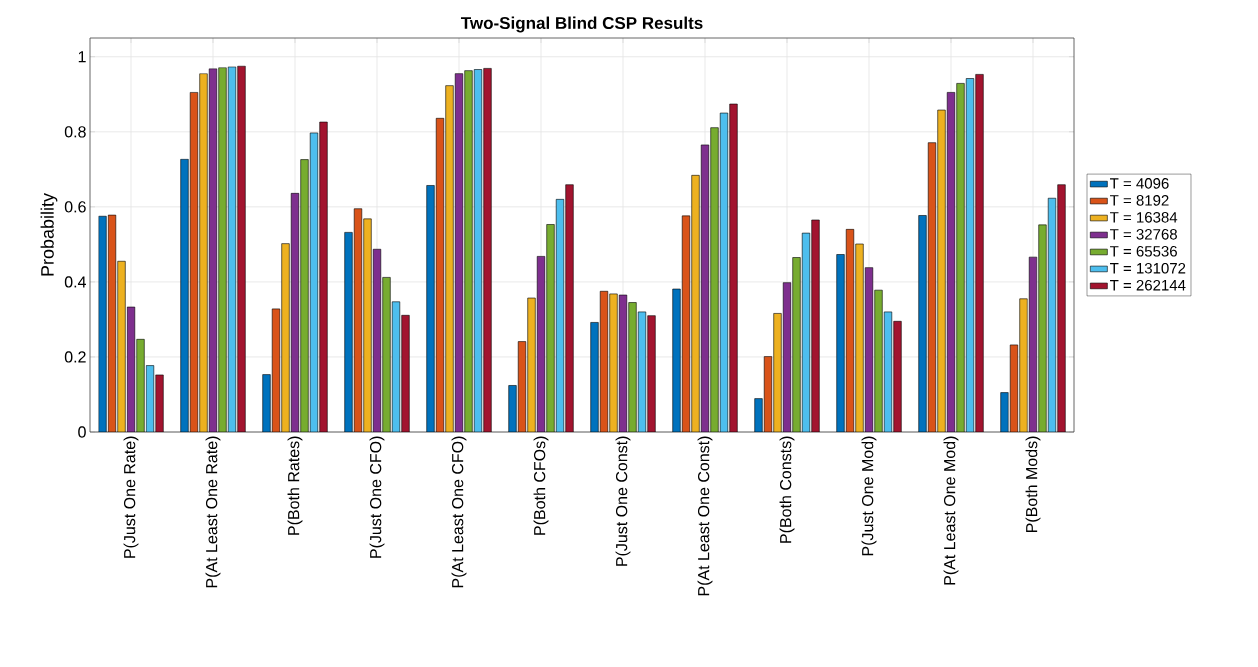  Describe the element at coordinates (541, 485) in the screenshot. I see `x-tick-label: P(Both CFOs)` at that location.